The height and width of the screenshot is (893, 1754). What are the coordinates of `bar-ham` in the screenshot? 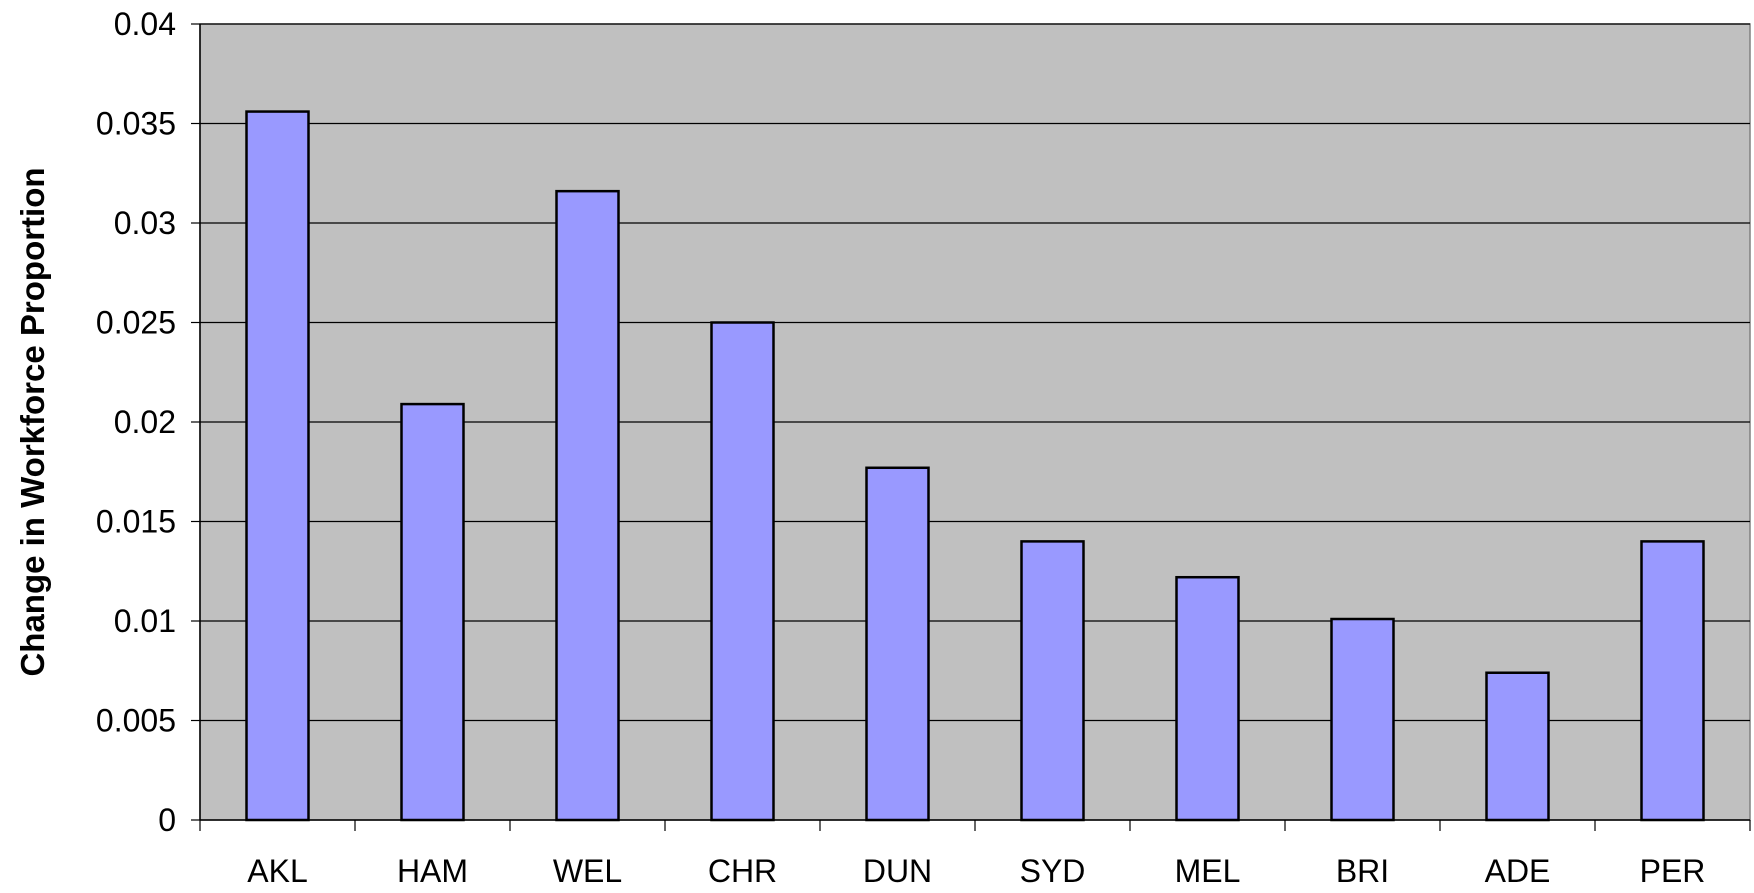 It's located at (432, 612).